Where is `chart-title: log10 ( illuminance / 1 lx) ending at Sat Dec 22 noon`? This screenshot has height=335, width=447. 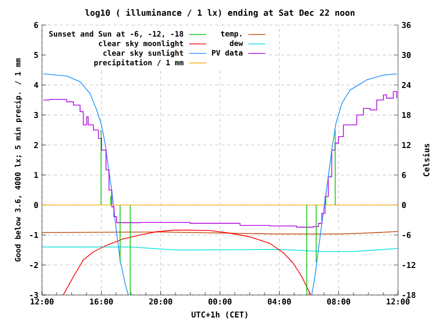 chart-title: log10 ( illuminance / 1 lx) ending at Sat Dec 22 noon is located at coordinates (219, 13).